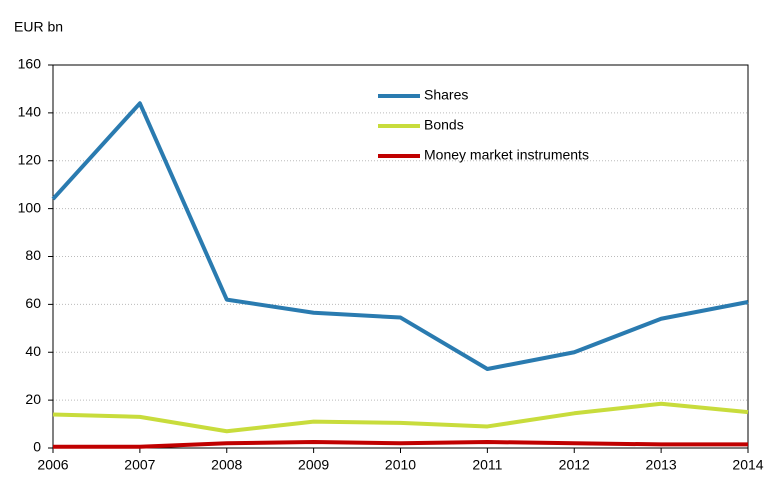  What do you see at coordinates (400, 465) in the screenshot?
I see `x-tick-label: 2010` at bounding box center [400, 465].